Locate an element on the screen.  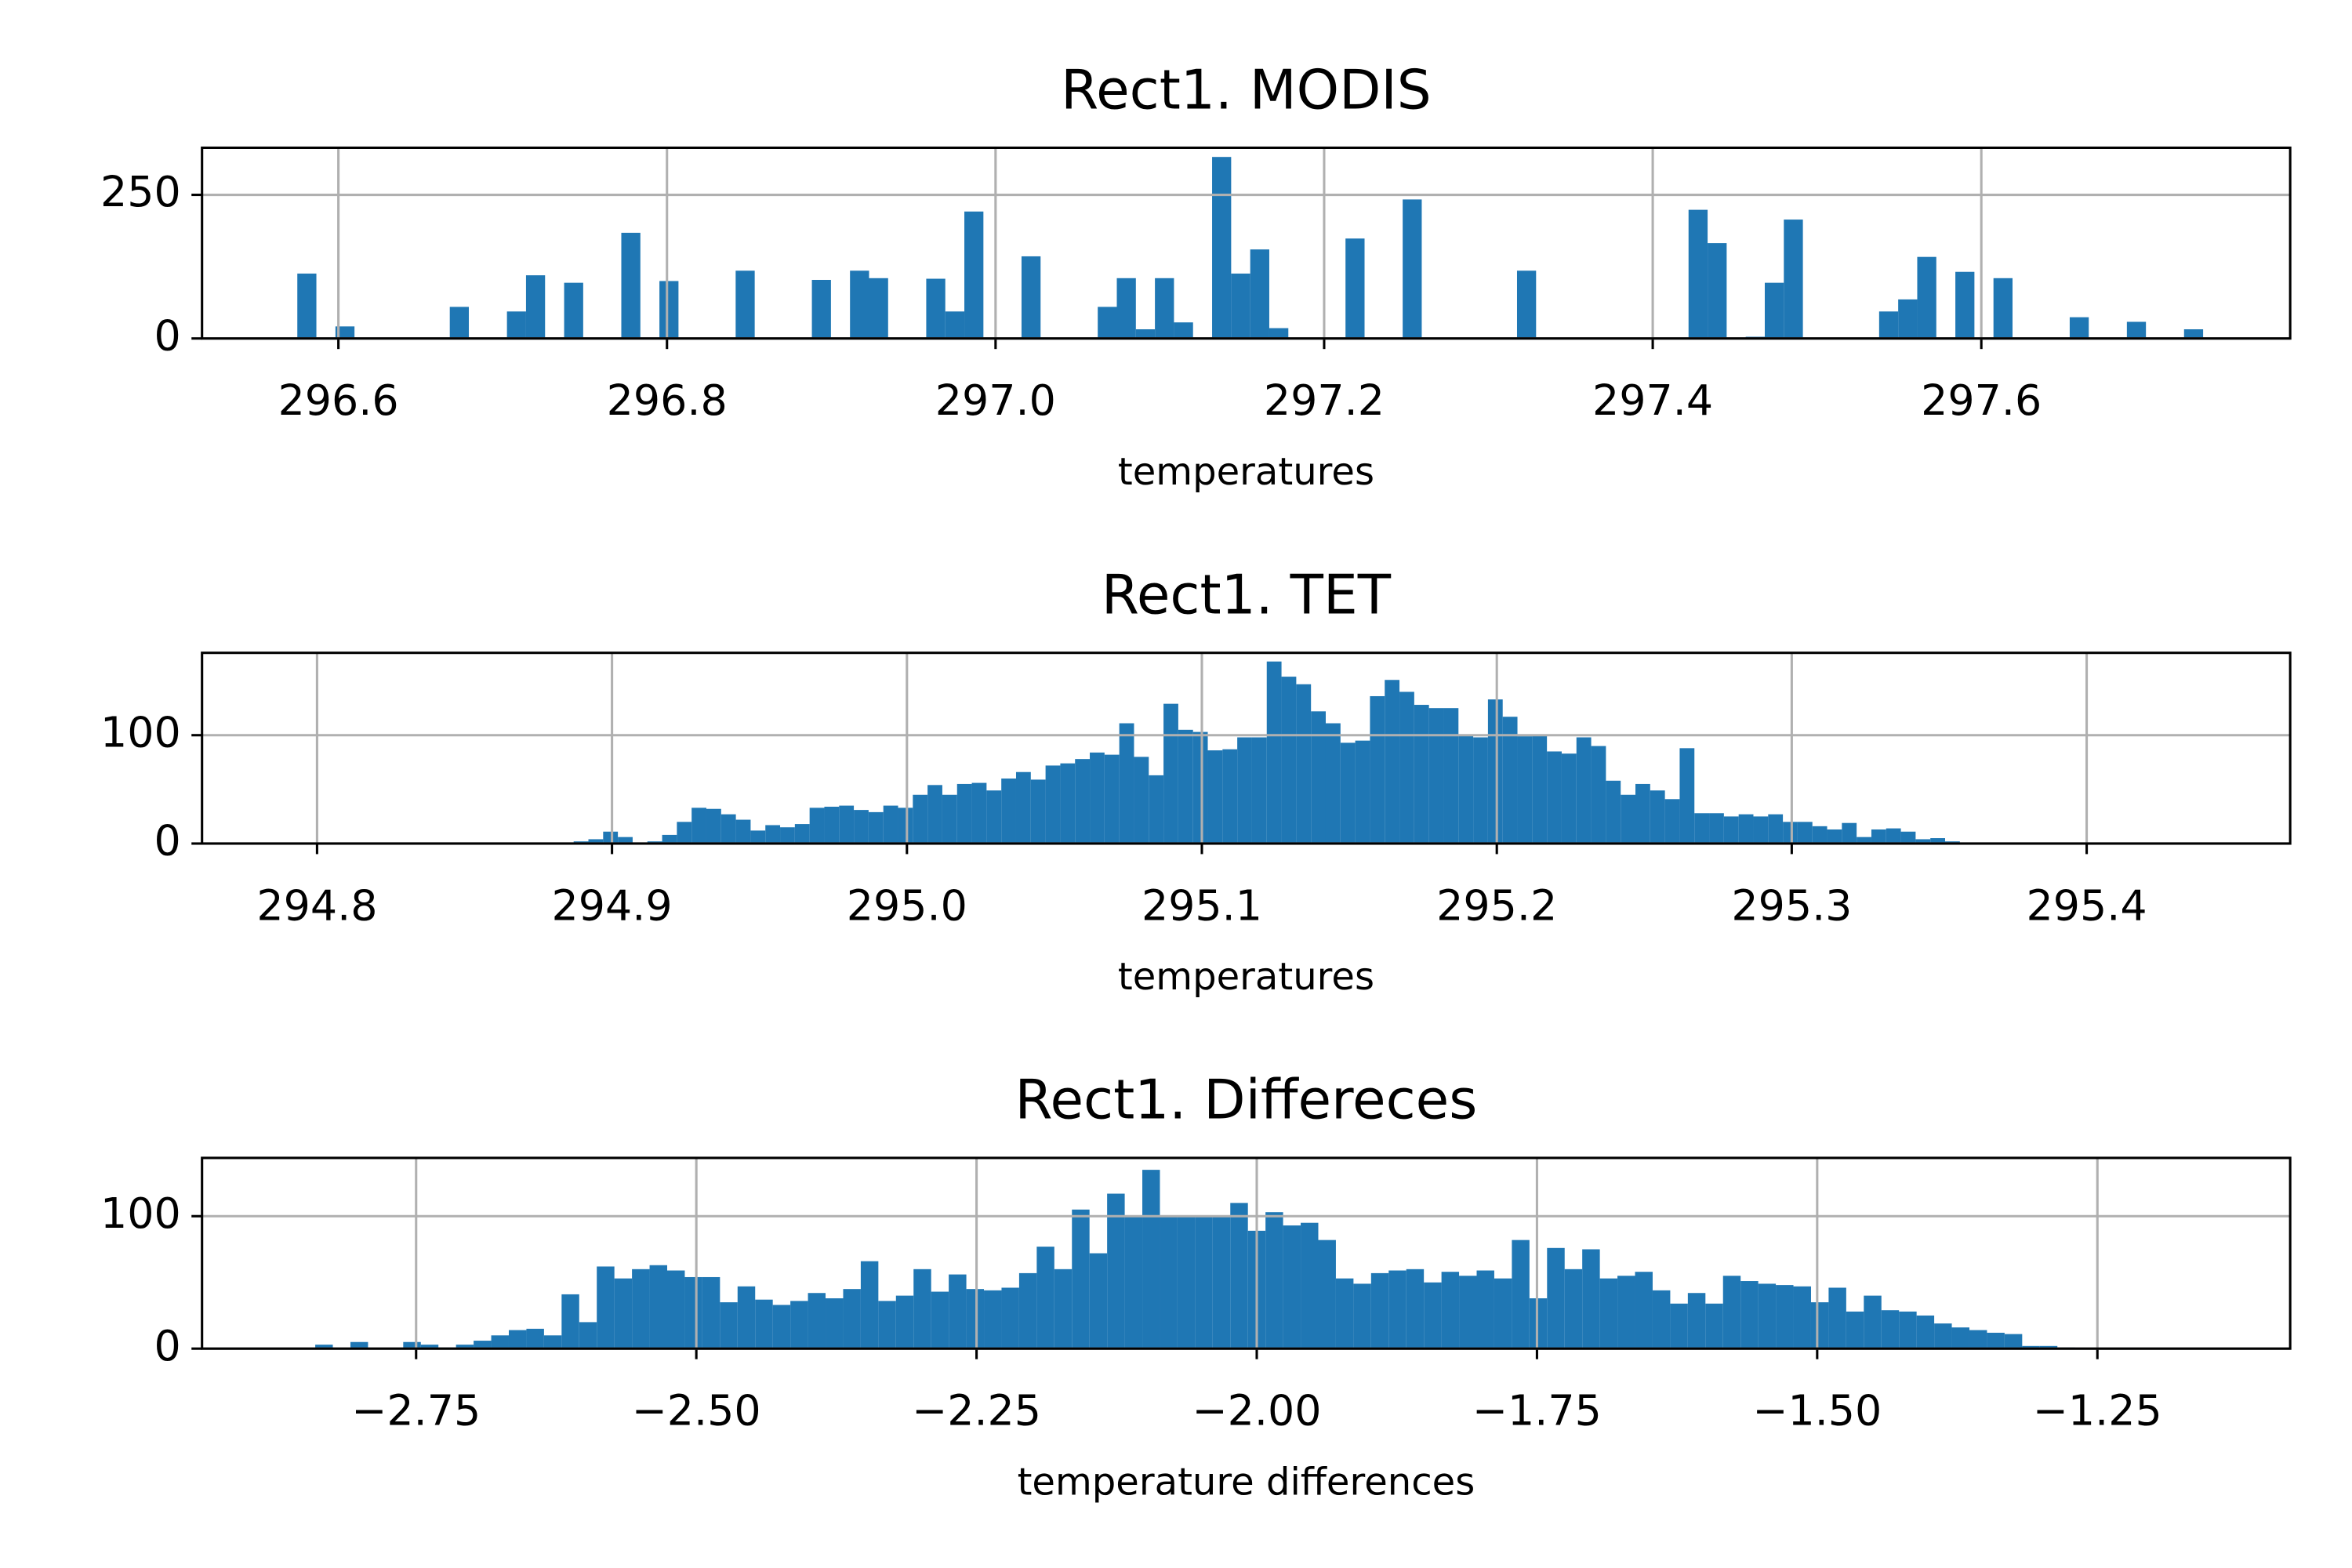
y-tick-label: 250 is located at coordinates (140, 191).